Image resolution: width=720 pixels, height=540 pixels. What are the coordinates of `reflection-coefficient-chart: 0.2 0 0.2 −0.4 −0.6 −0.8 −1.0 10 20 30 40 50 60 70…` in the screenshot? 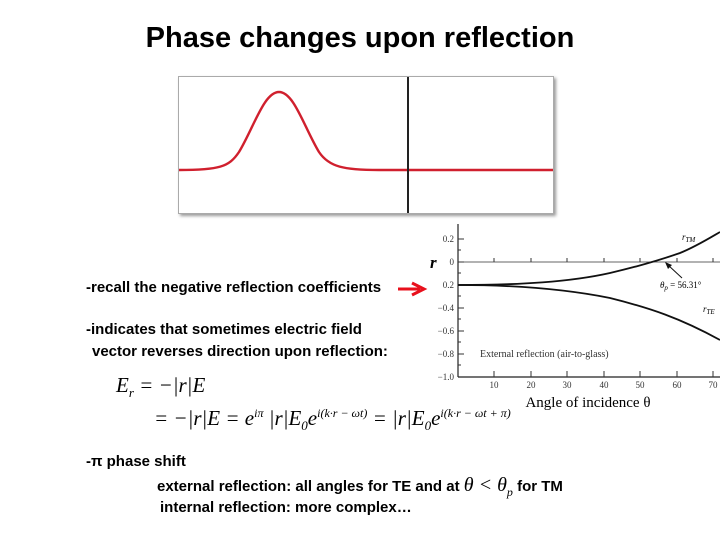 It's located at (575, 317).